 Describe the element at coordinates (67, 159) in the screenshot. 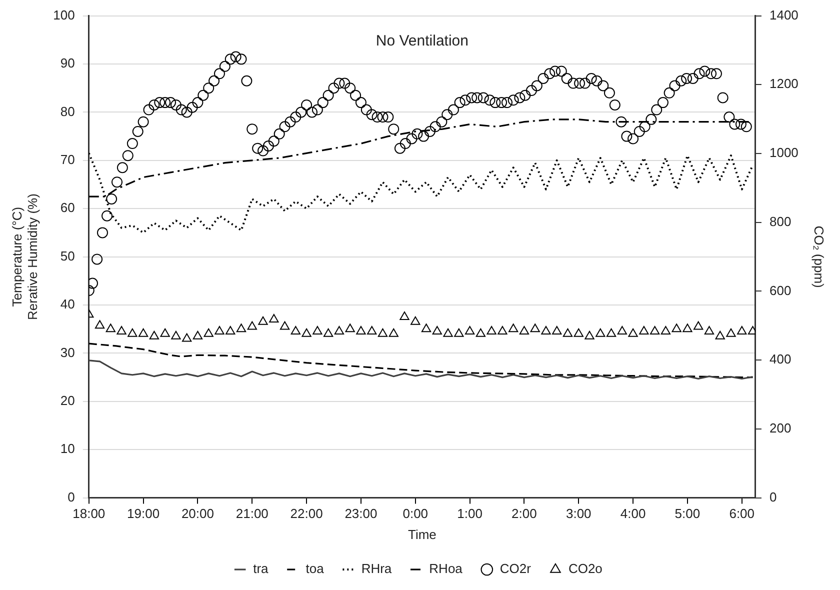

I see `y-tick-label: 70` at that location.